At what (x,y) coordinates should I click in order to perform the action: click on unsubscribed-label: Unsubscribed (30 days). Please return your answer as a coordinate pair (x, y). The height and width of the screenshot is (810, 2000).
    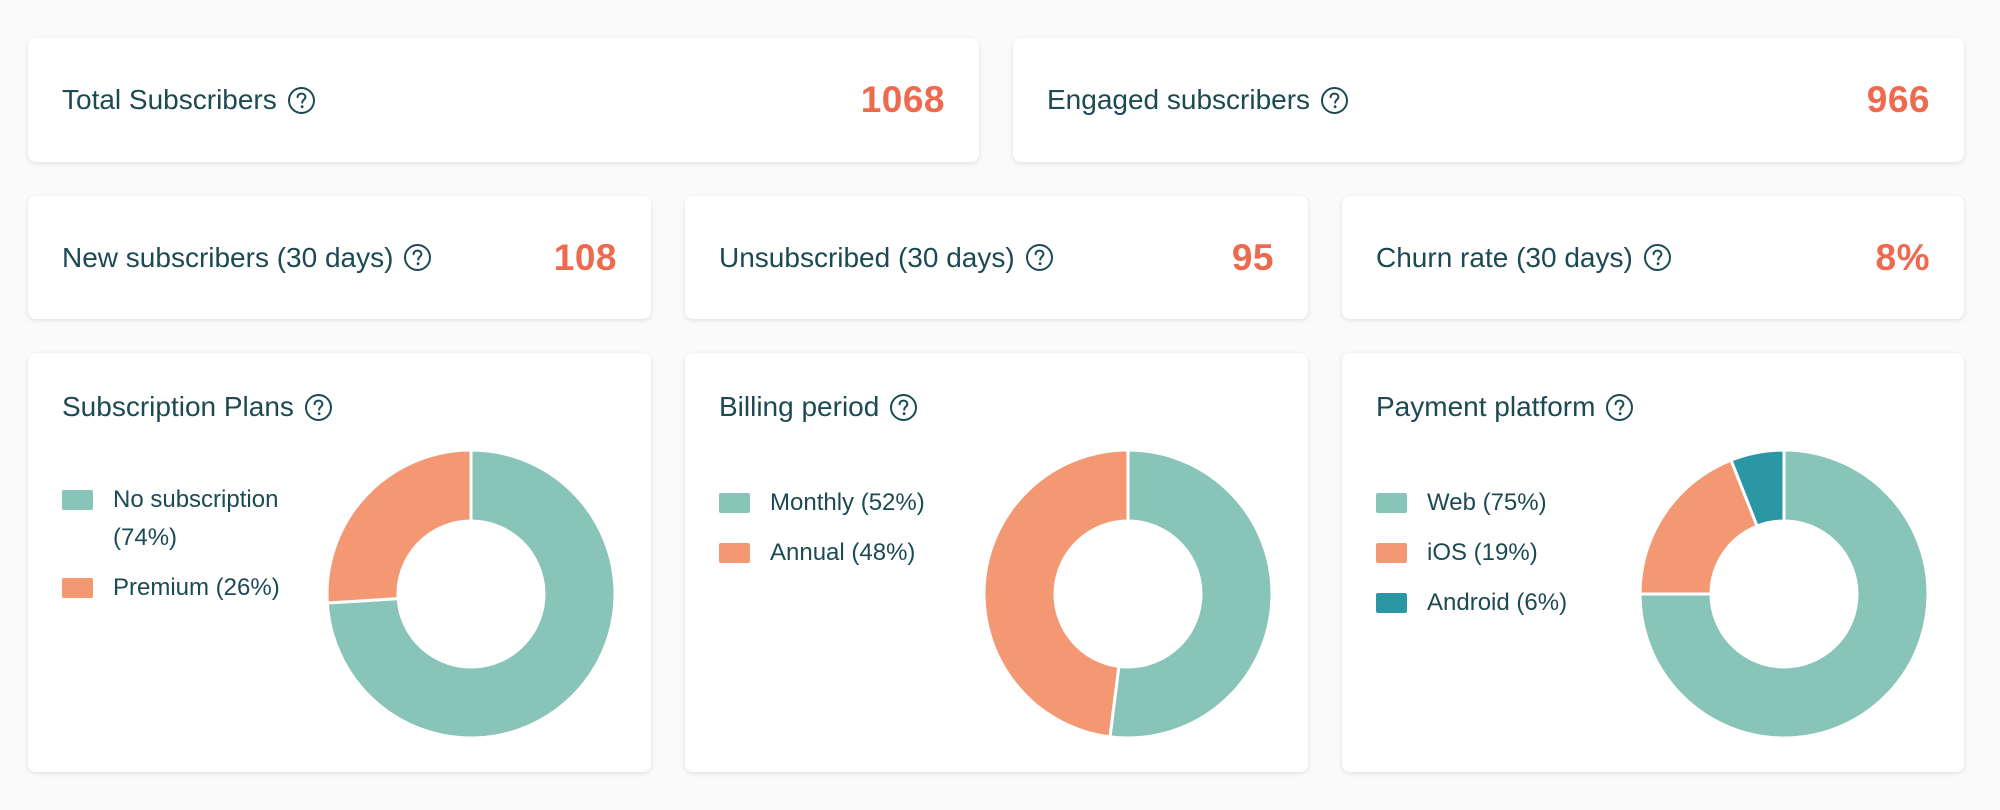
    Looking at the image, I should click on (867, 257).